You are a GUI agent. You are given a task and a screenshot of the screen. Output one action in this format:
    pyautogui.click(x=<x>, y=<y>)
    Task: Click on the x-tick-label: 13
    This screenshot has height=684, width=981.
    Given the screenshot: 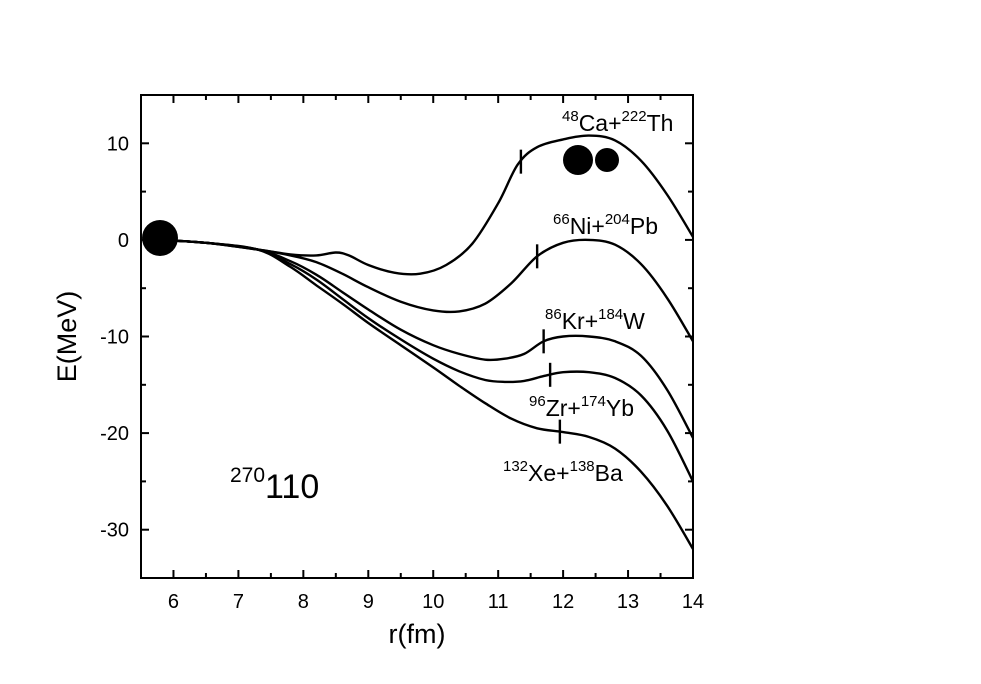 What is the action you would take?
    pyautogui.click(x=628, y=602)
    